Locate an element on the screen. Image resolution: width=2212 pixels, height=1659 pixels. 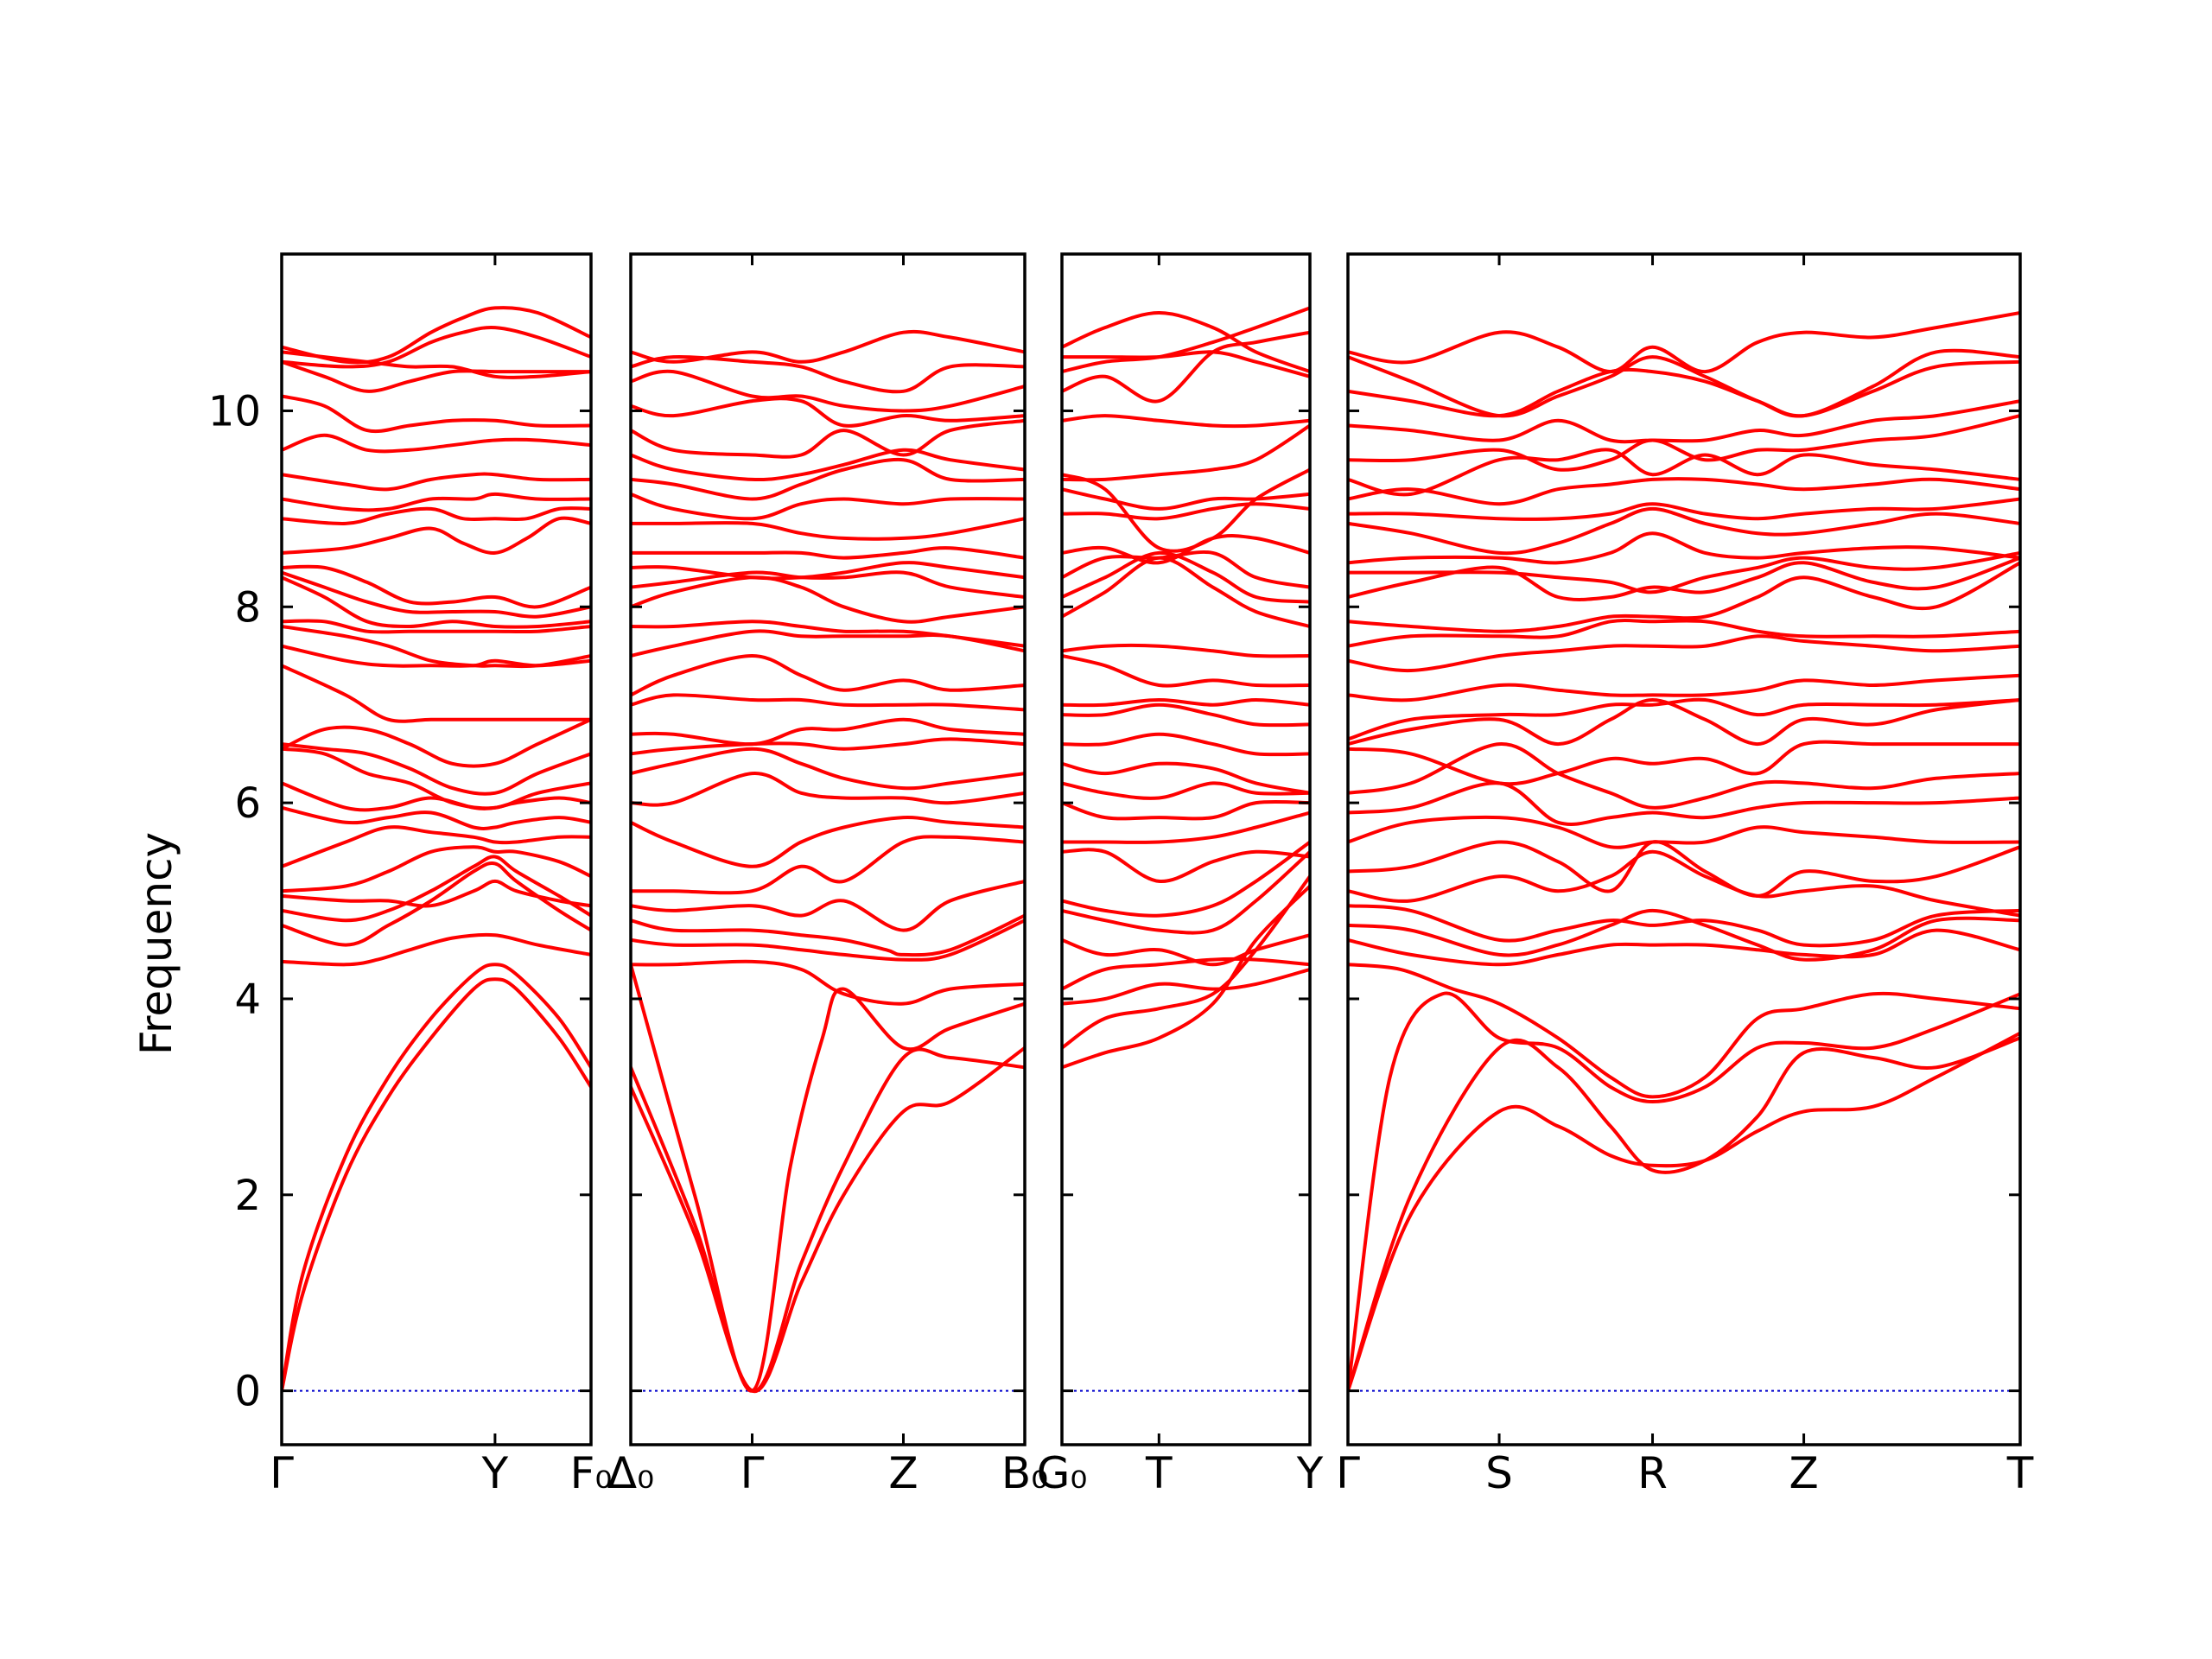
panel-1: Γ Y F₀ is located at coordinates (441, 875).